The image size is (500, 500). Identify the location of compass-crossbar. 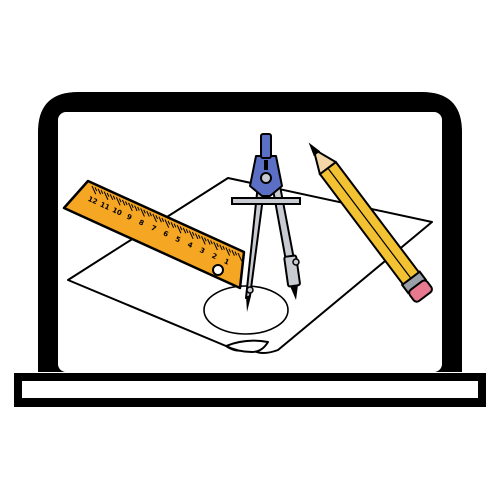
(266, 201).